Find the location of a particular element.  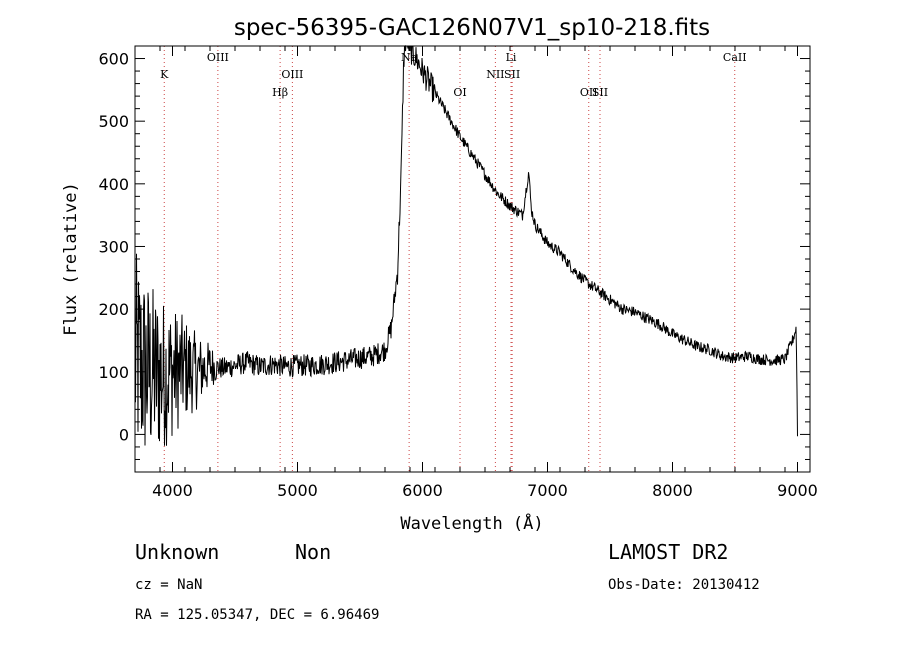

obs-date-label: Obs-Date: 20130412 is located at coordinates (684, 585).